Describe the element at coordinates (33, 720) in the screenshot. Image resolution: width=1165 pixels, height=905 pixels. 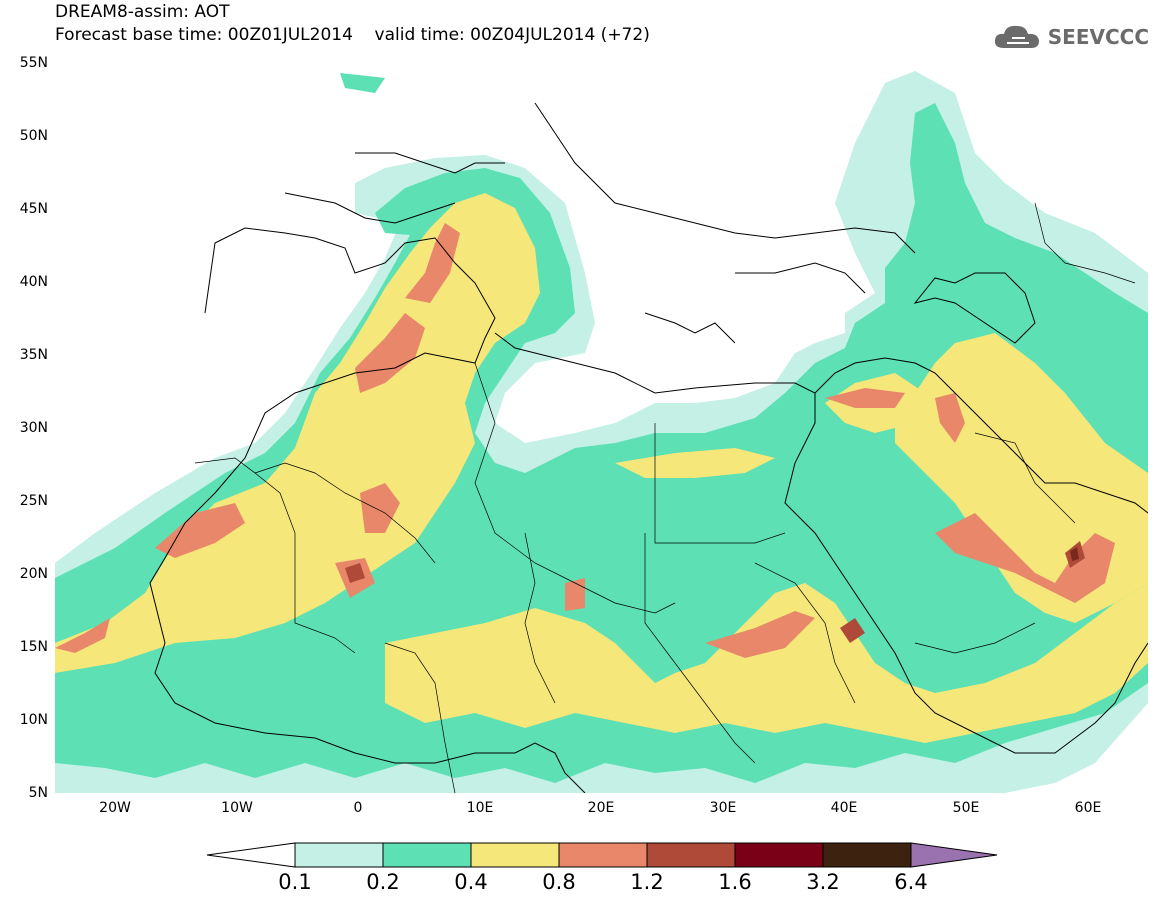
I see `lat-label-10n: 10N` at that location.